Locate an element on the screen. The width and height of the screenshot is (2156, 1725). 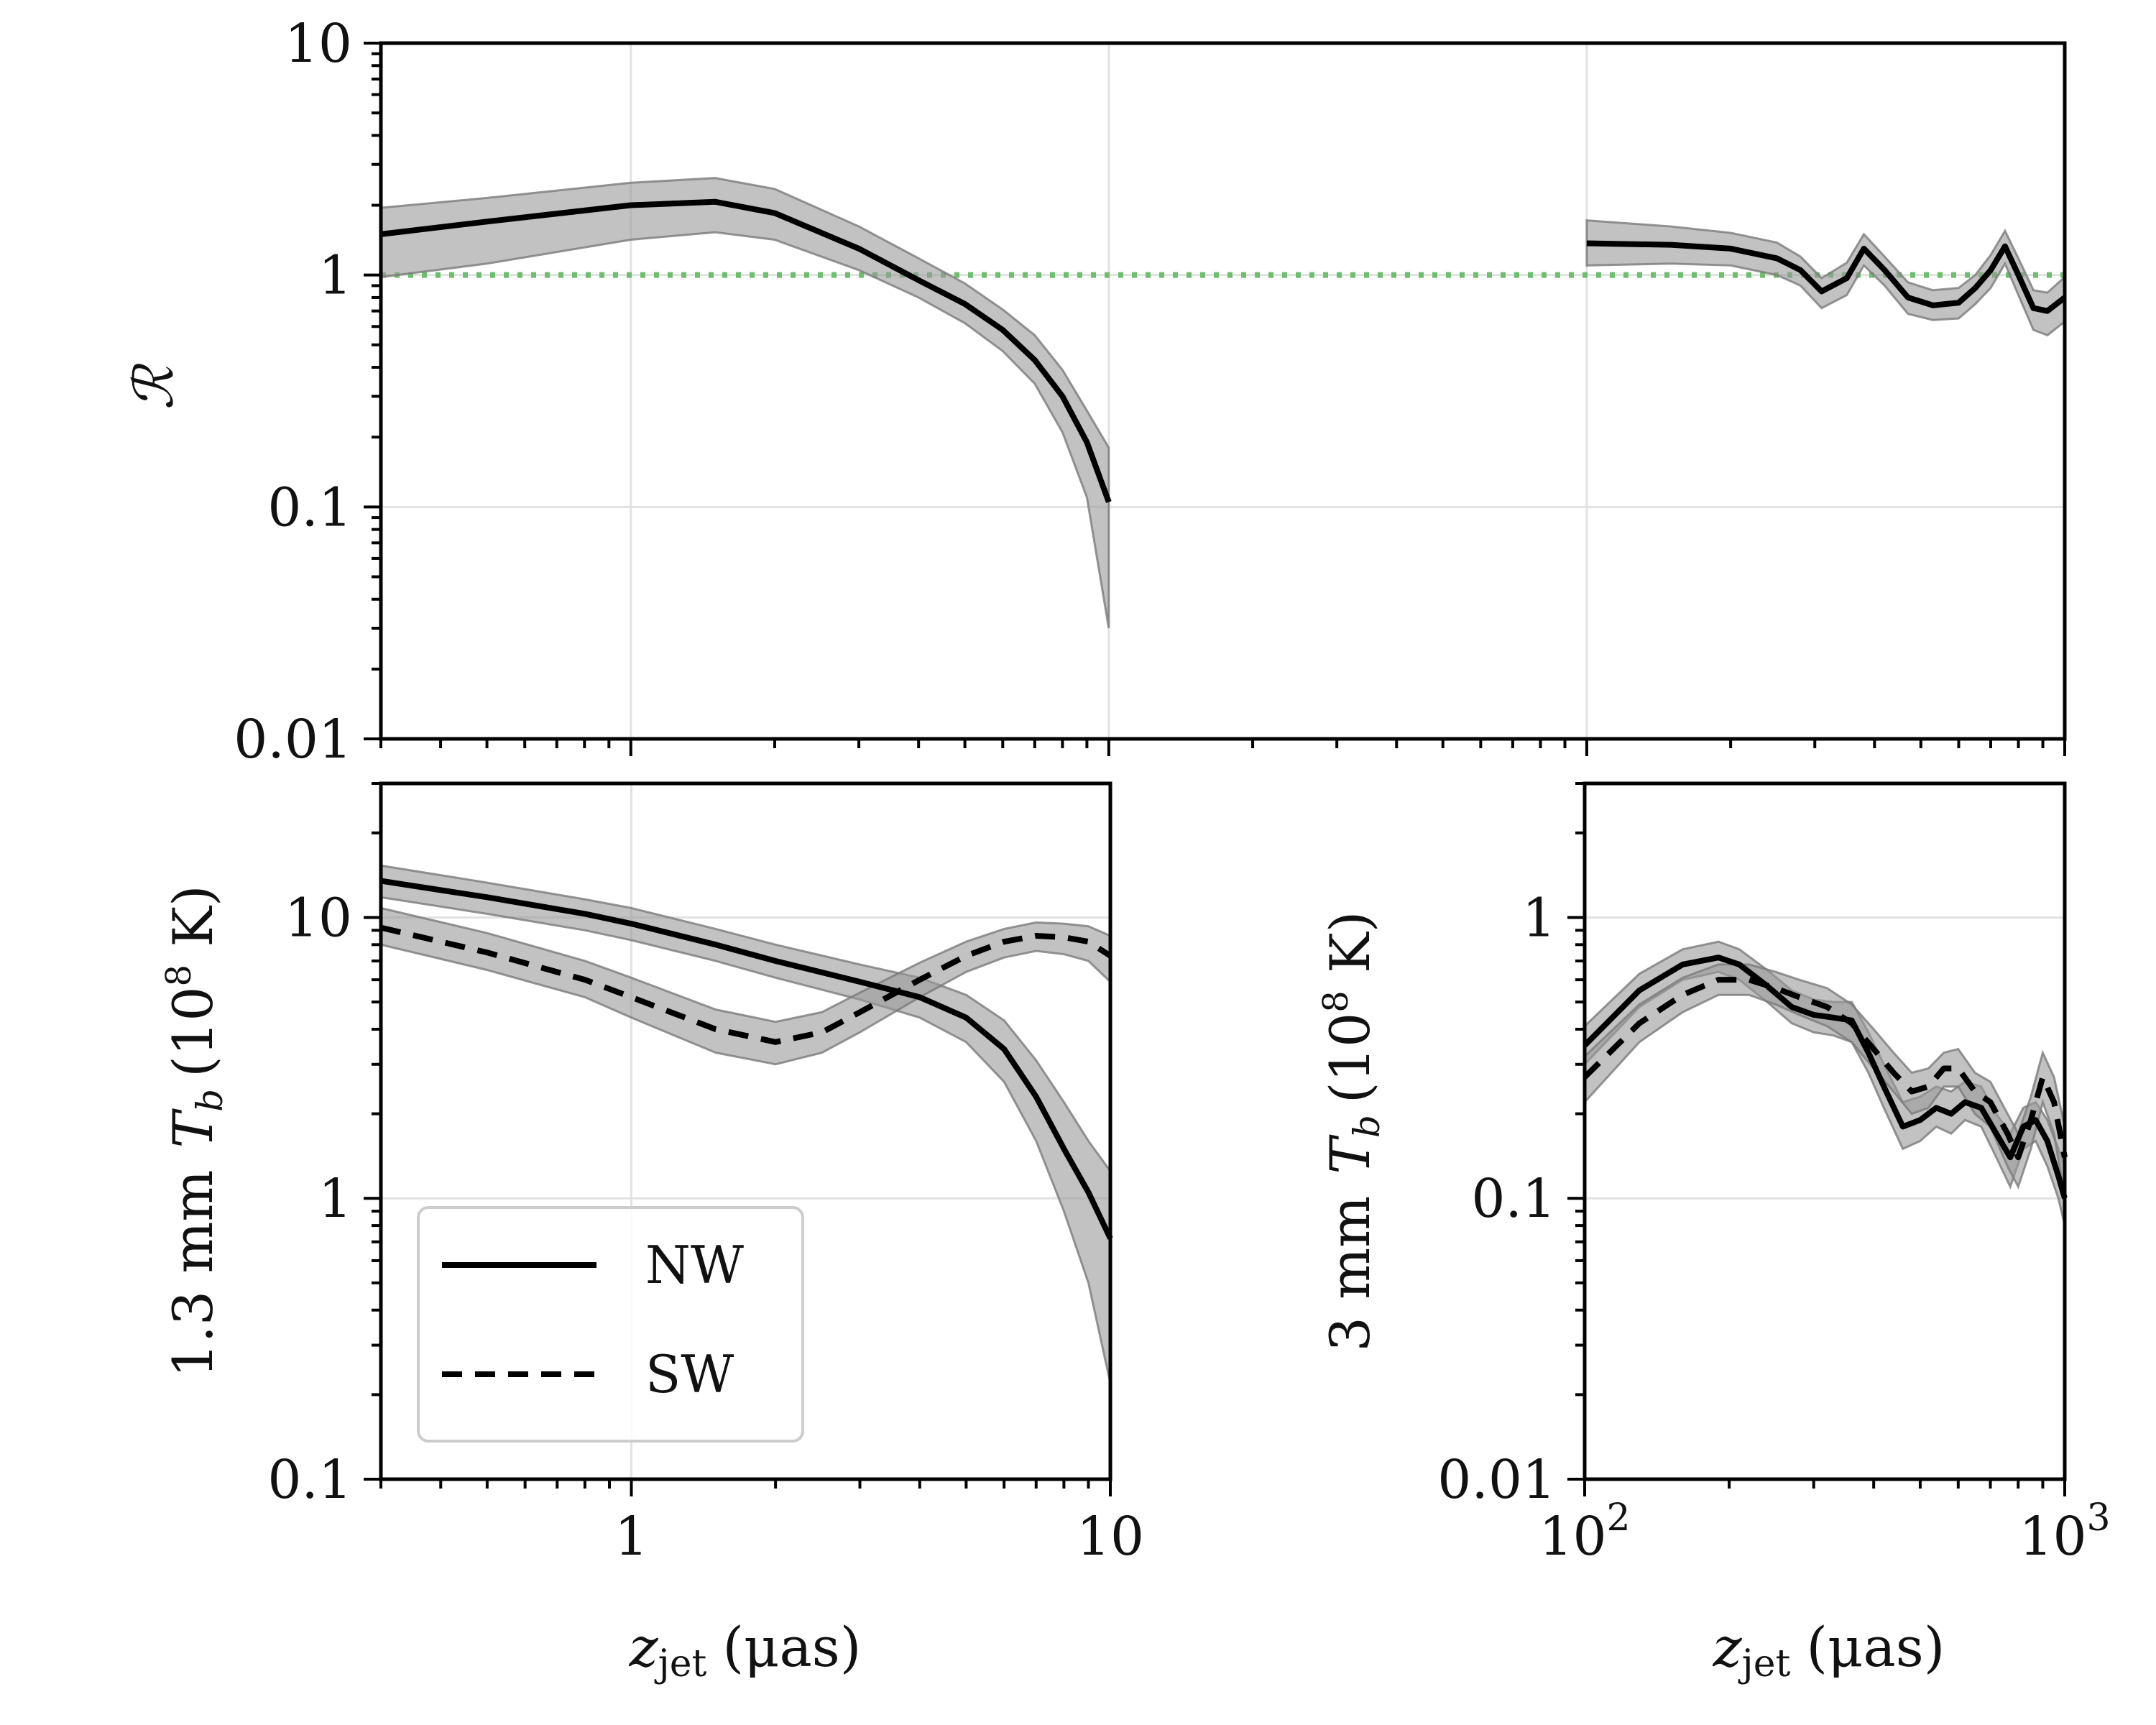
ratio-ytick-labels: 0.01 0.1 1 10 is located at coordinates (293, 391).